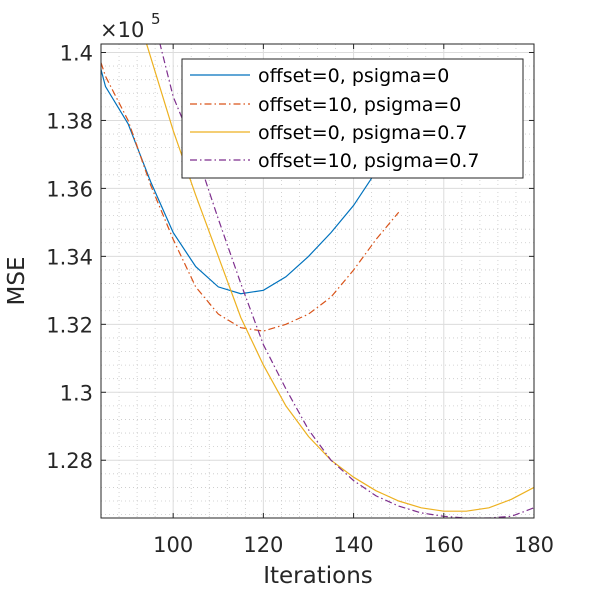 Image resolution: width=591 pixels, height=591 pixels. I want to click on y-multiplier-exponent: 5, so click(156, 19).